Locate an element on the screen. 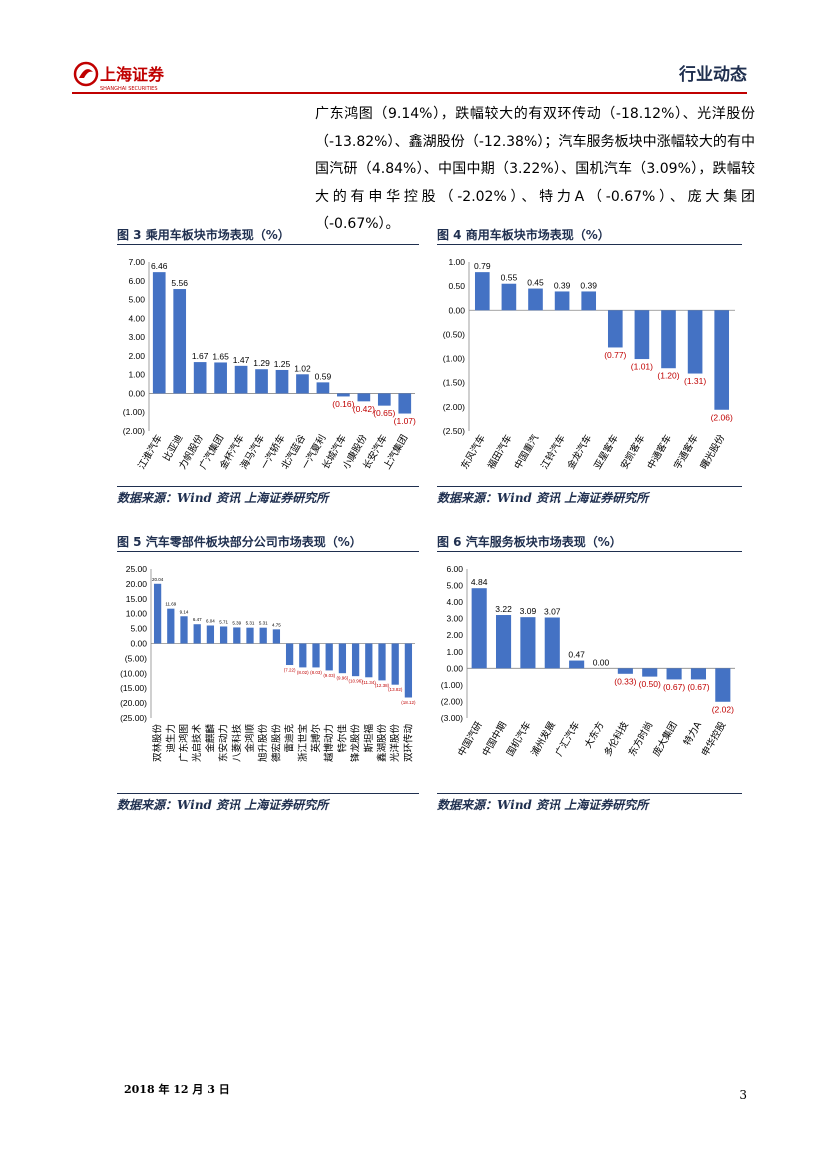 This screenshot has height=1169, width=827. y-tick-label: (1.00) is located at coordinates (454, 359).